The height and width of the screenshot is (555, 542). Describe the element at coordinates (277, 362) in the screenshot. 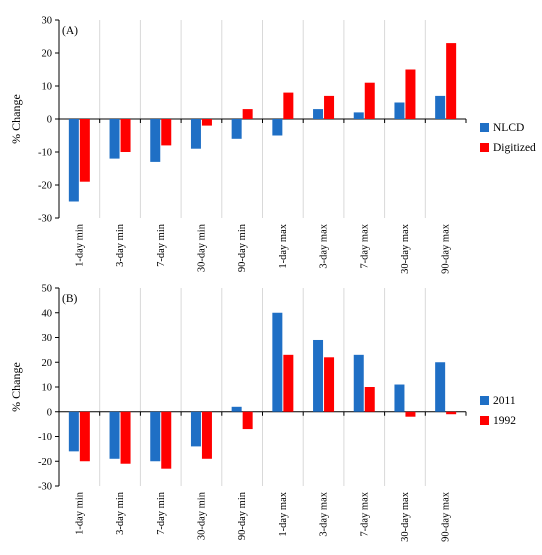

I see `bar-2011-1-day-max` at that location.